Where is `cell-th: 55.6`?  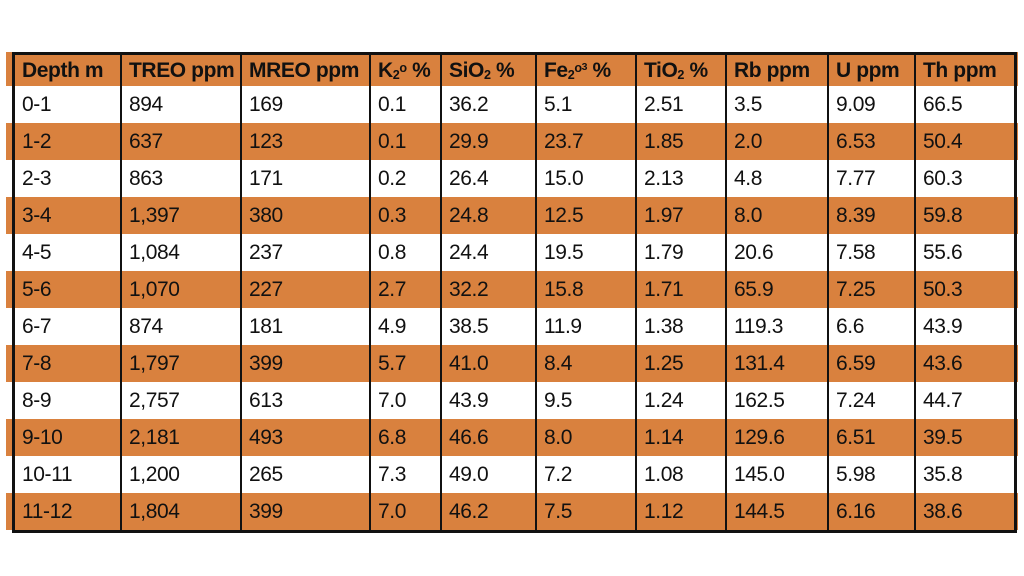 cell-th: 55.6 is located at coordinates (964, 252).